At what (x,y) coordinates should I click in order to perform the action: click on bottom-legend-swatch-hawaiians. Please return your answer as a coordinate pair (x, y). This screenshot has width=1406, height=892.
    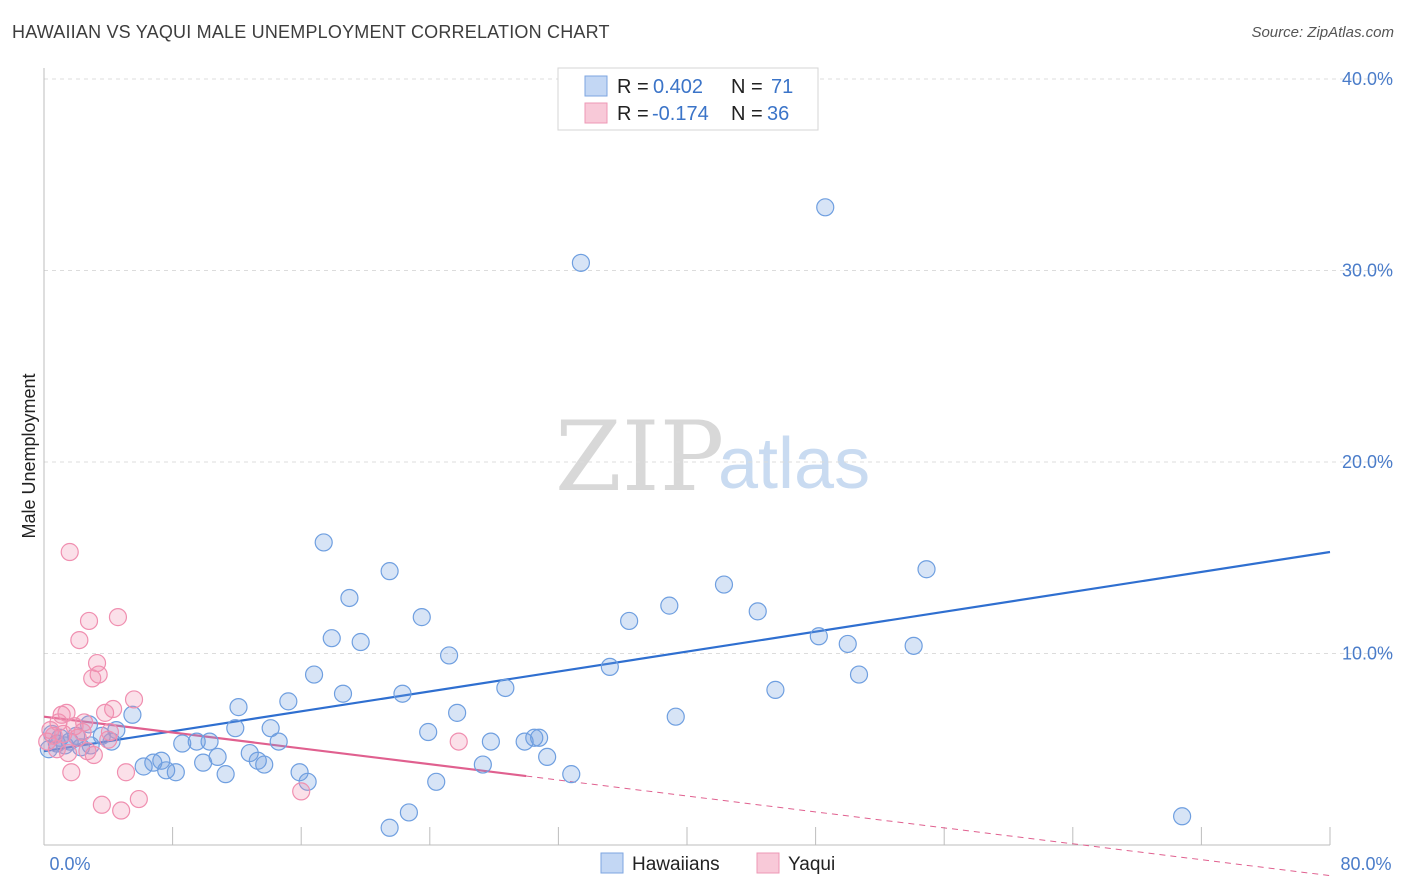
    Looking at the image, I should click on (612, 863).